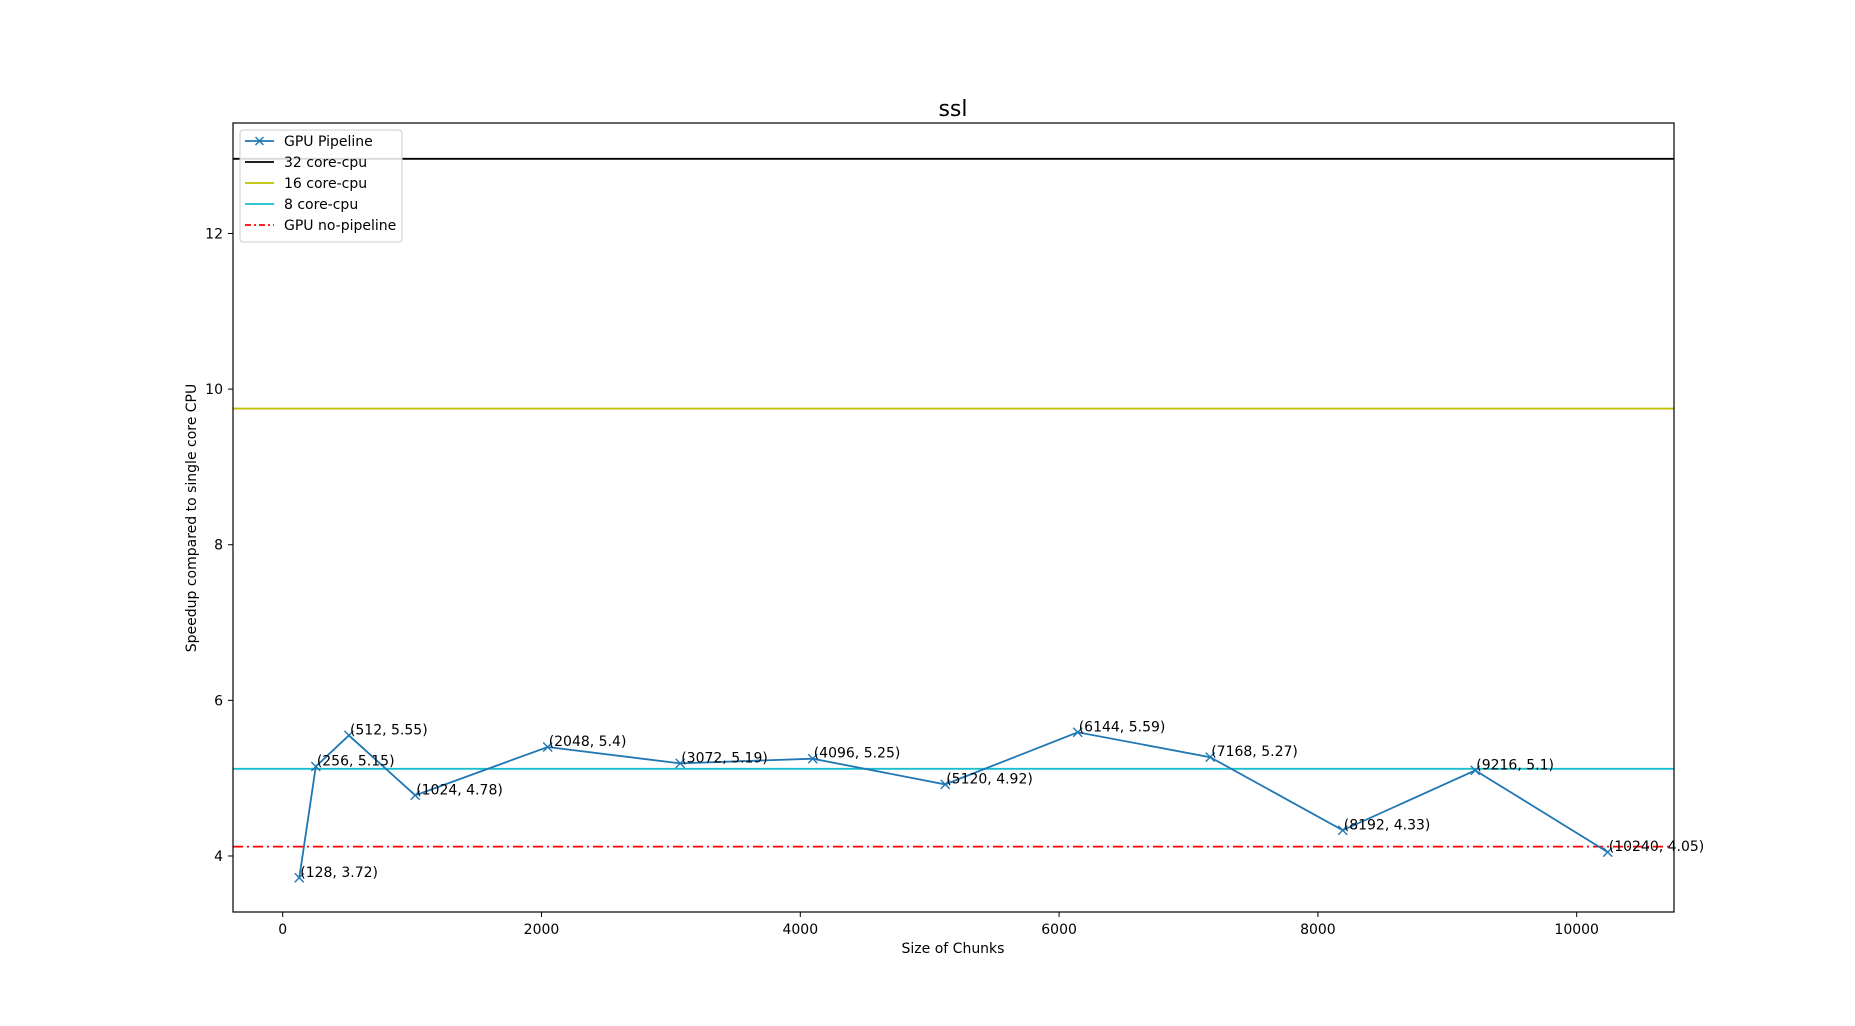 Image resolution: width=1855 pixels, height=1026 pixels. I want to click on legend-label-gpu-pipeline: GPU Pipeline, so click(328, 142).